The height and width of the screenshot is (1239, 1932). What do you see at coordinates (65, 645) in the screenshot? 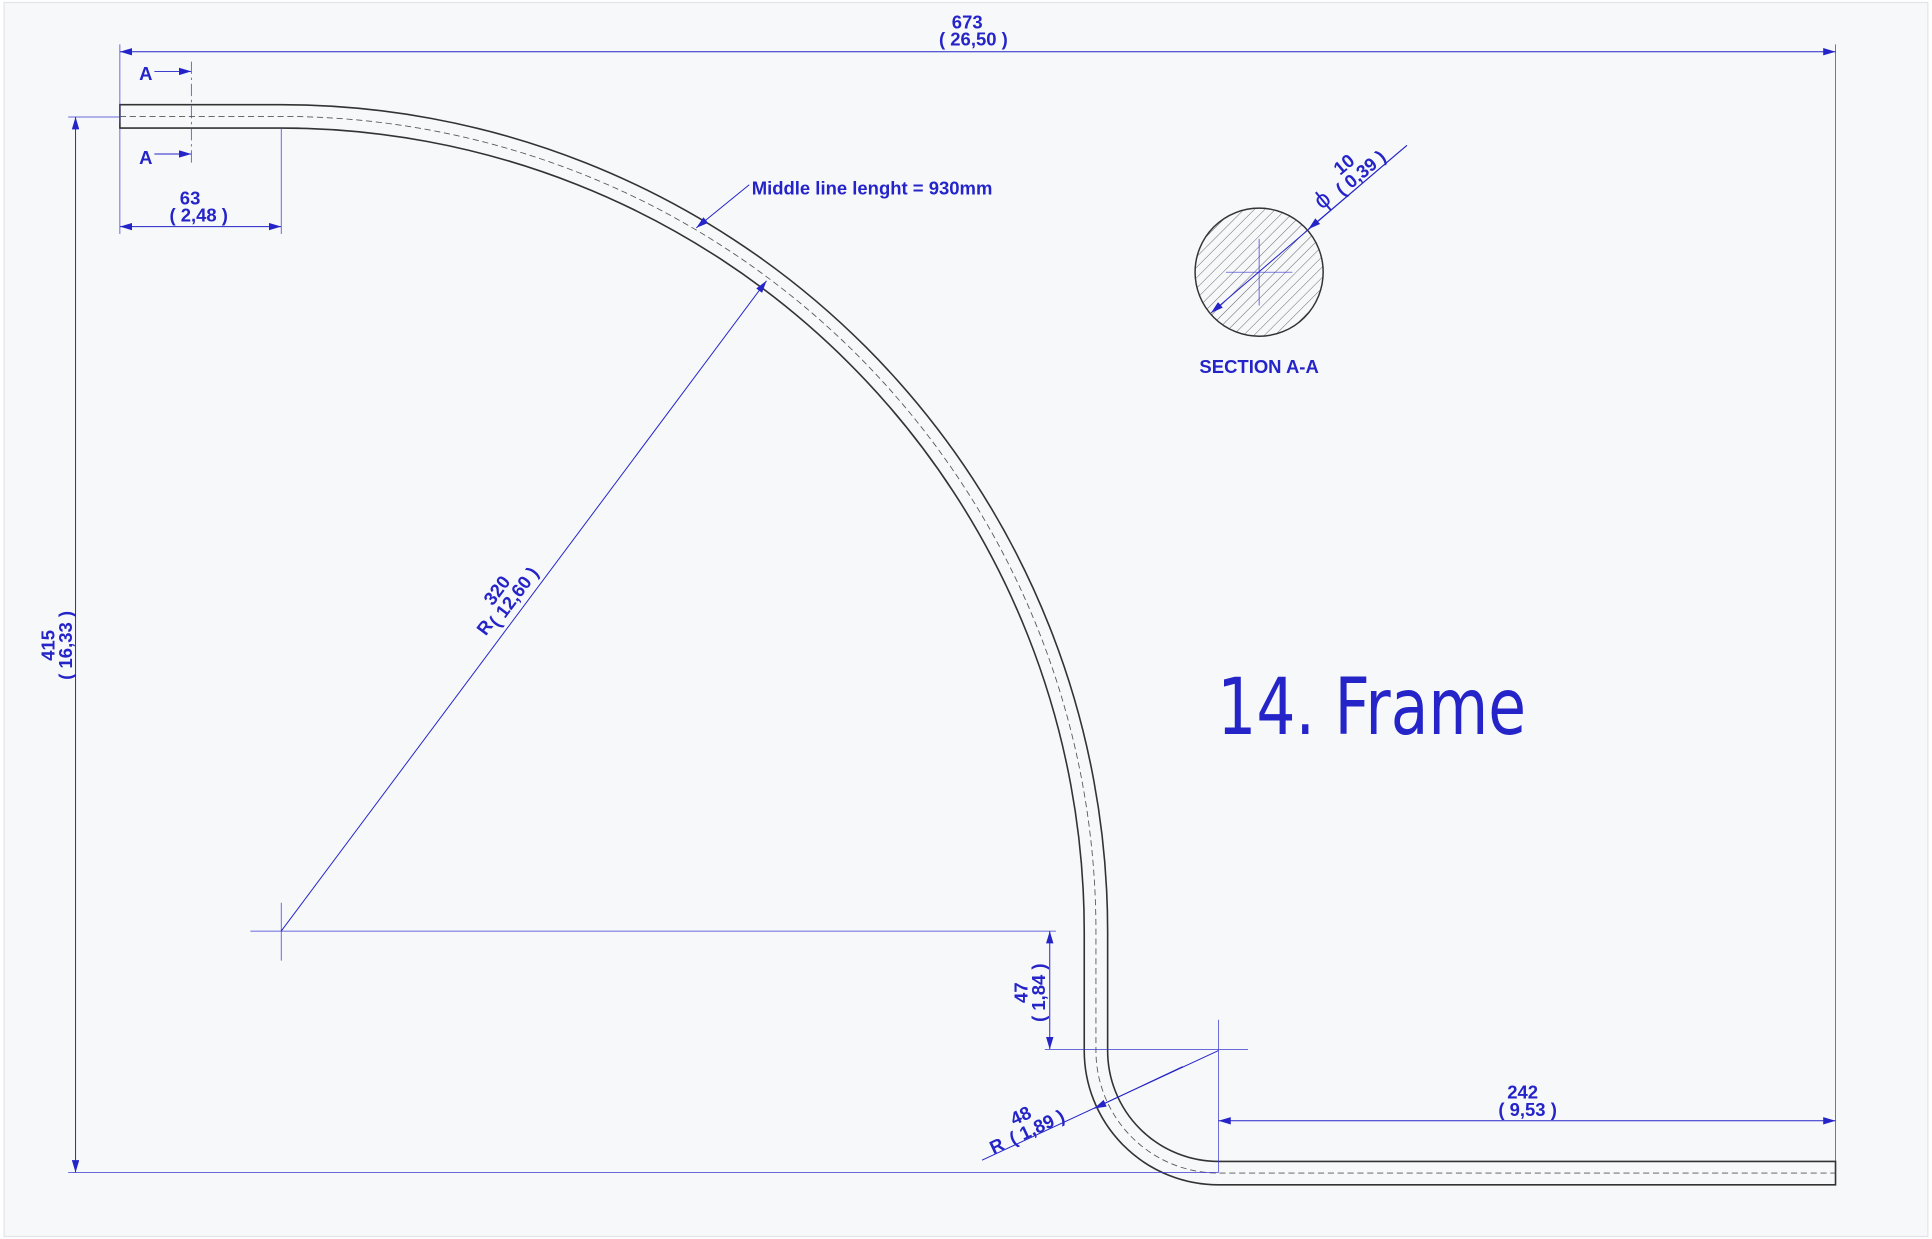
I see `dimension-inch: ( 16,33 )` at bounding box center [65, 645].